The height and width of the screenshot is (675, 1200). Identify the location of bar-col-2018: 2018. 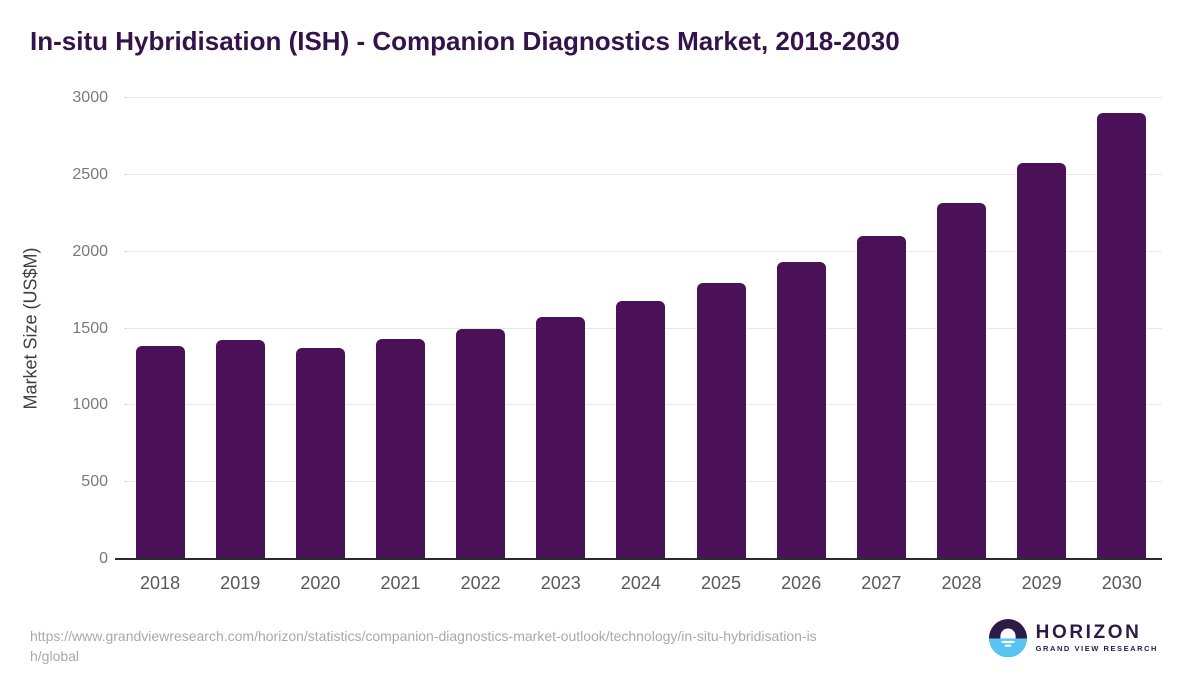
(160, 345).